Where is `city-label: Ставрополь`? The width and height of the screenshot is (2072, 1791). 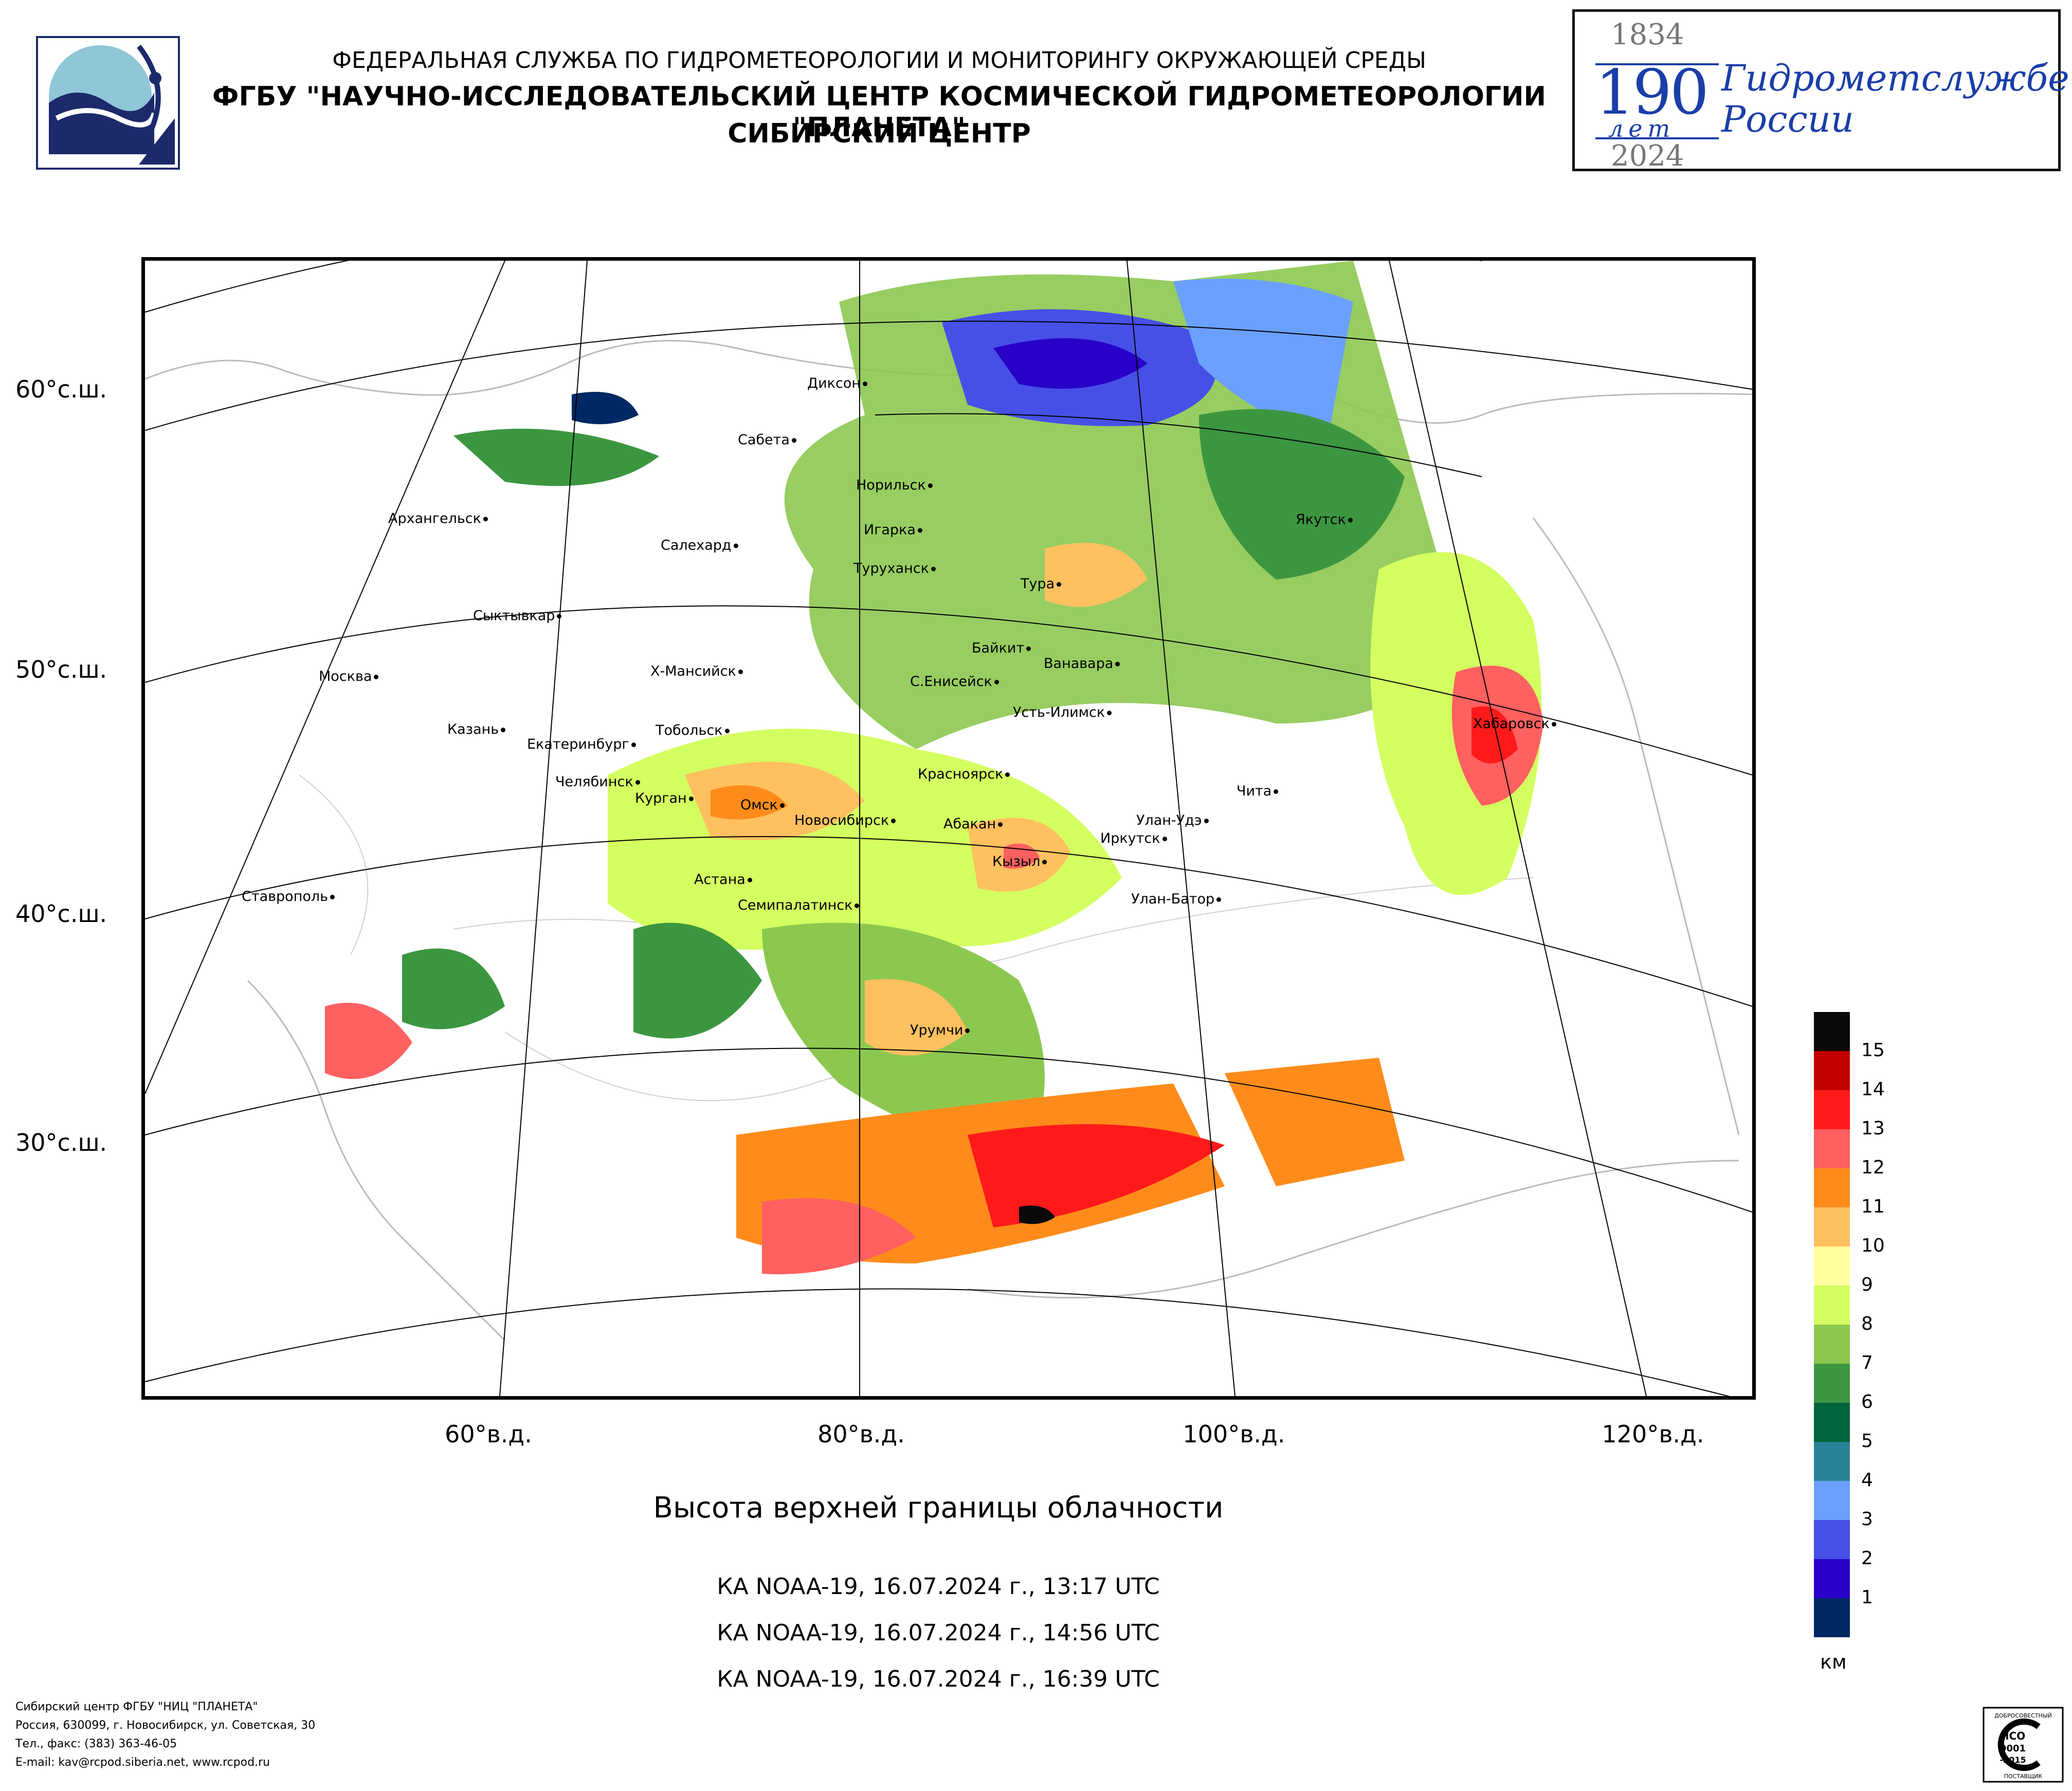 city-label: Ставрополь is located at coordinates (288, 897).